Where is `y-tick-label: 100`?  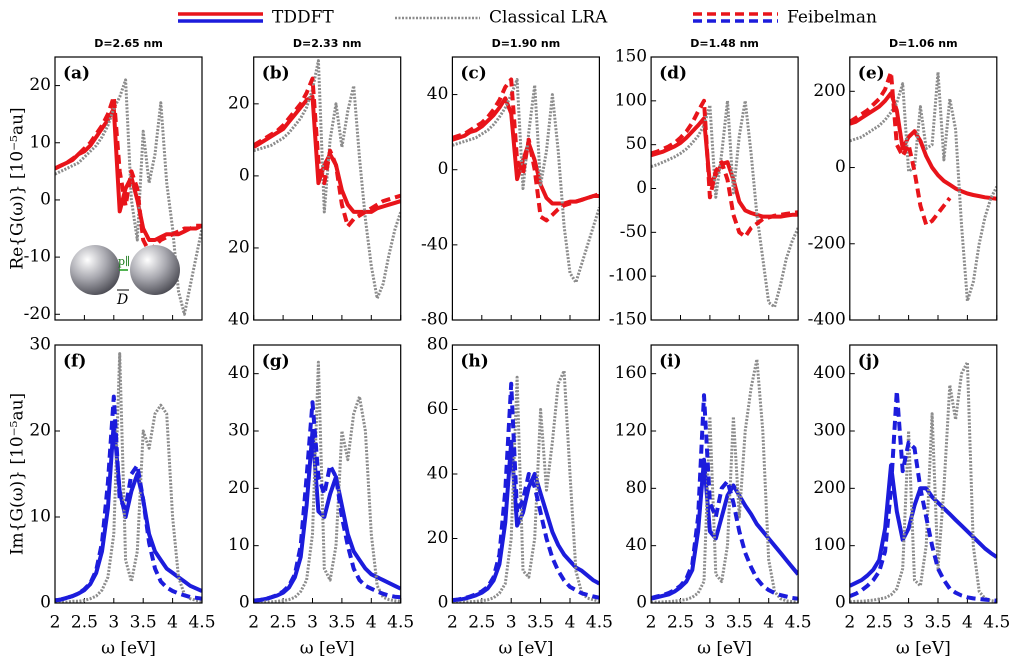 y-tick-label: 100 is located at coordinates (829, 545).